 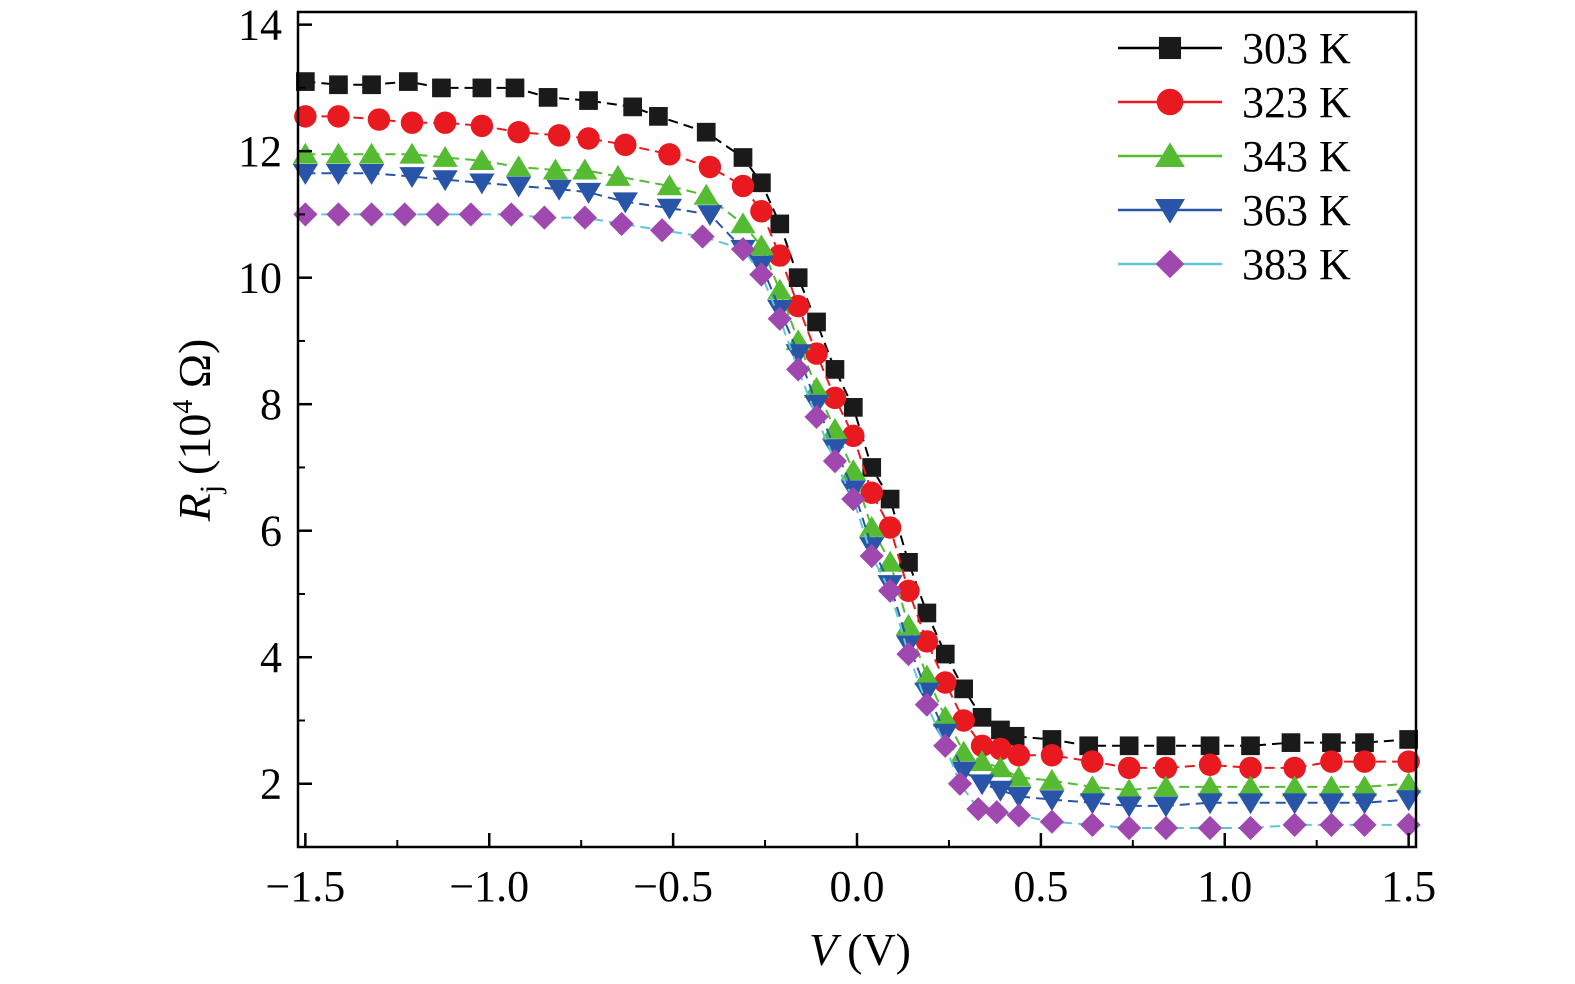 What do you see at coordinates (271, 404) in the screenshot?
I see `y-tick-label: 8` at bounding box center [271, 404].